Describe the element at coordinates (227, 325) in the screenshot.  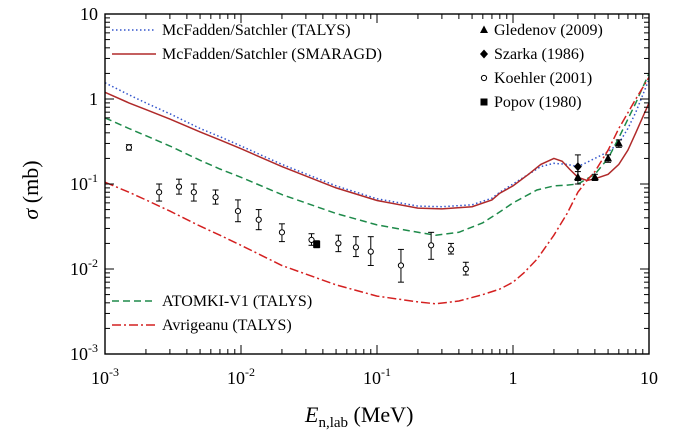
I see `legend-label-avrigeanu-talys: Avrigeanu (TALYS)` at that location.